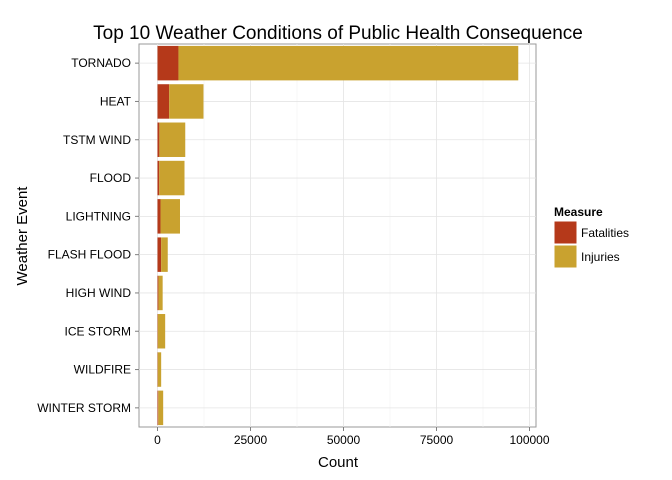 This screenshot has width=672, height=480. I want to click on y-tick-label: TORNADO, so click(101, 63).